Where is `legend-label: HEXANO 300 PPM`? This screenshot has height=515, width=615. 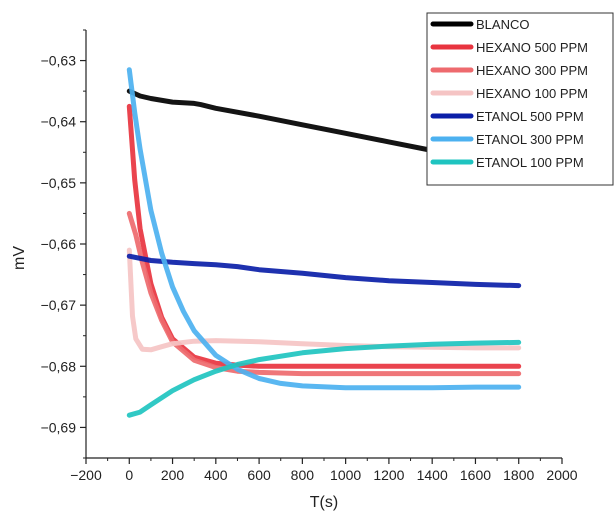 legend-label: HEXANO 300 PPM is located at coordinates (532, 70).